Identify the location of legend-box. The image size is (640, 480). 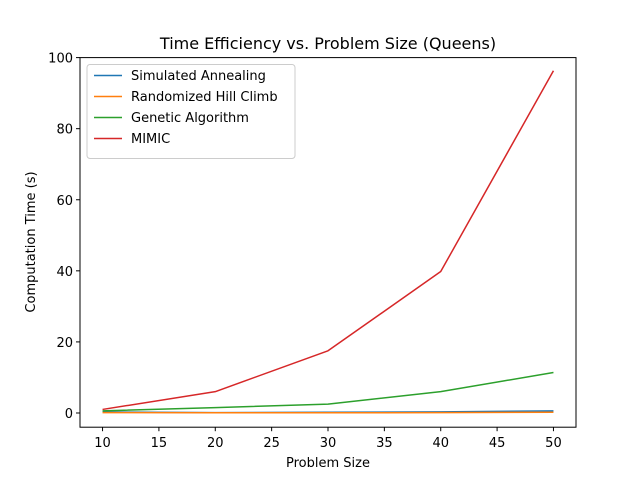
(191, 111).